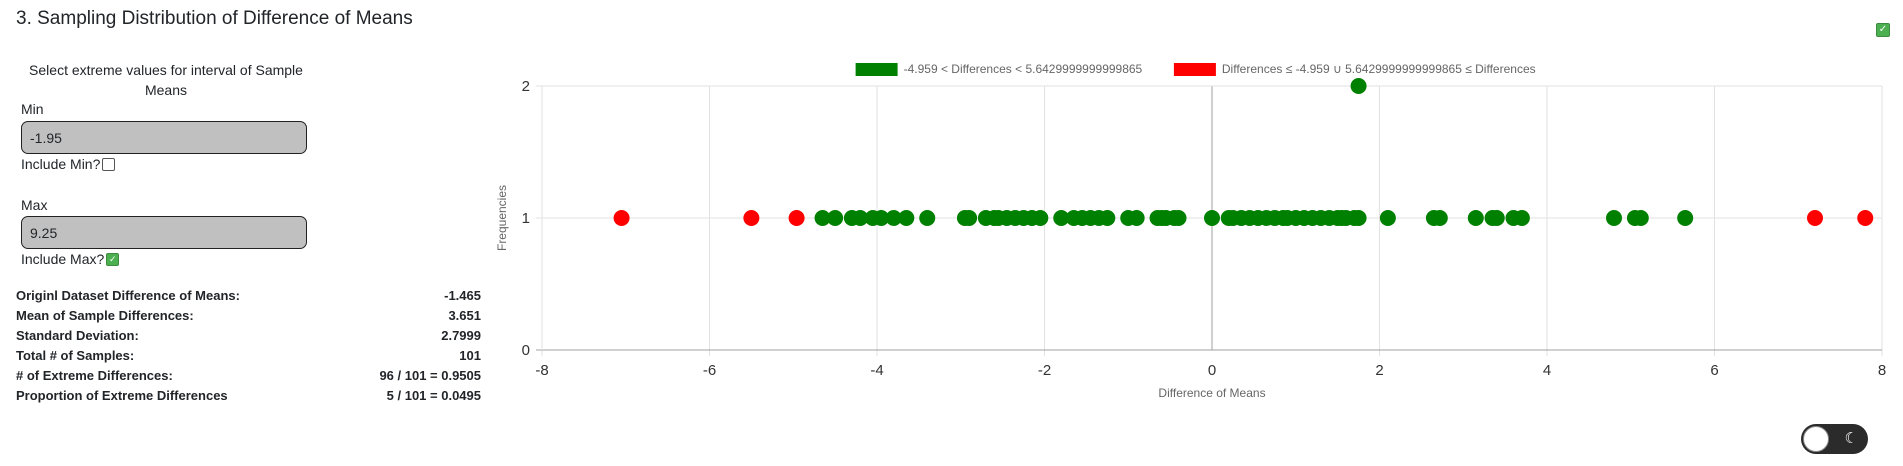  Describe the element at coordinates (61, 164) in the screenshot. I see `include-min-label: Include Min?` at that location.